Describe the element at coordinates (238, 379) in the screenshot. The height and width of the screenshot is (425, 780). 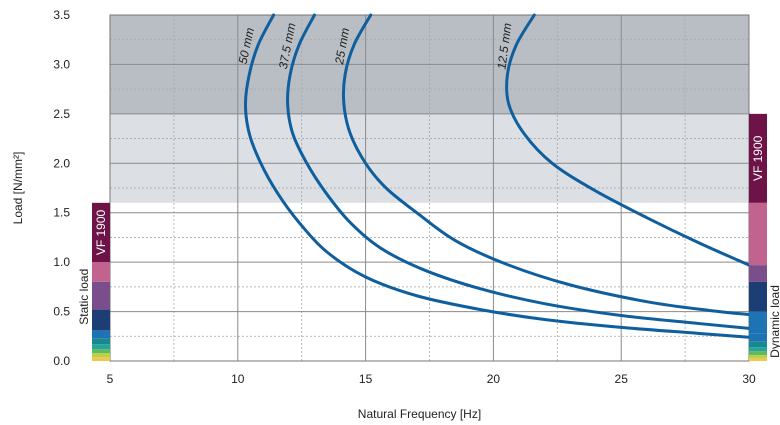
I see `x-tick-label: 10` at that location.